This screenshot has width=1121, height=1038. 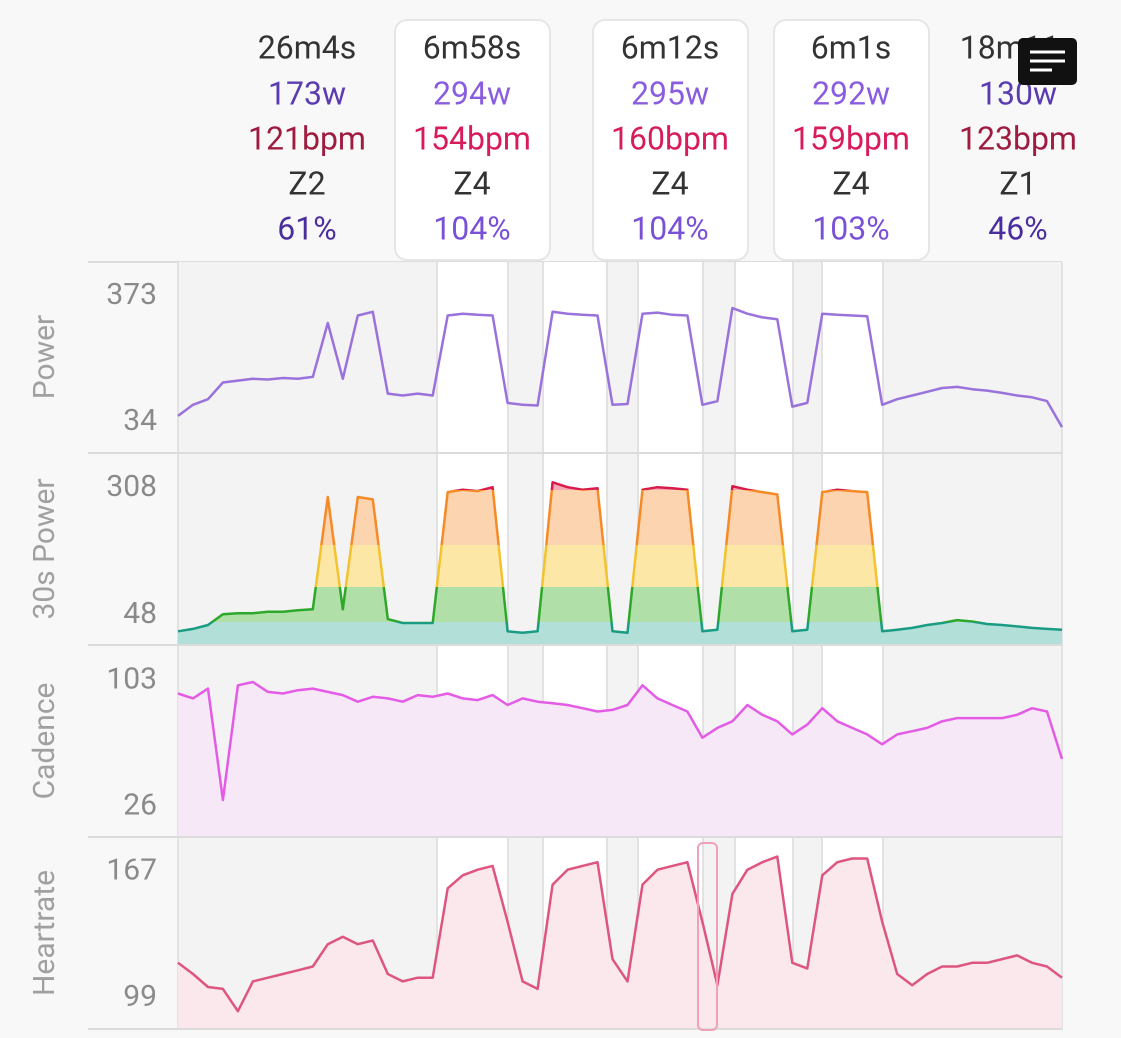 I want to click on summary-zone: Z1, so click(x=1017, y=183).